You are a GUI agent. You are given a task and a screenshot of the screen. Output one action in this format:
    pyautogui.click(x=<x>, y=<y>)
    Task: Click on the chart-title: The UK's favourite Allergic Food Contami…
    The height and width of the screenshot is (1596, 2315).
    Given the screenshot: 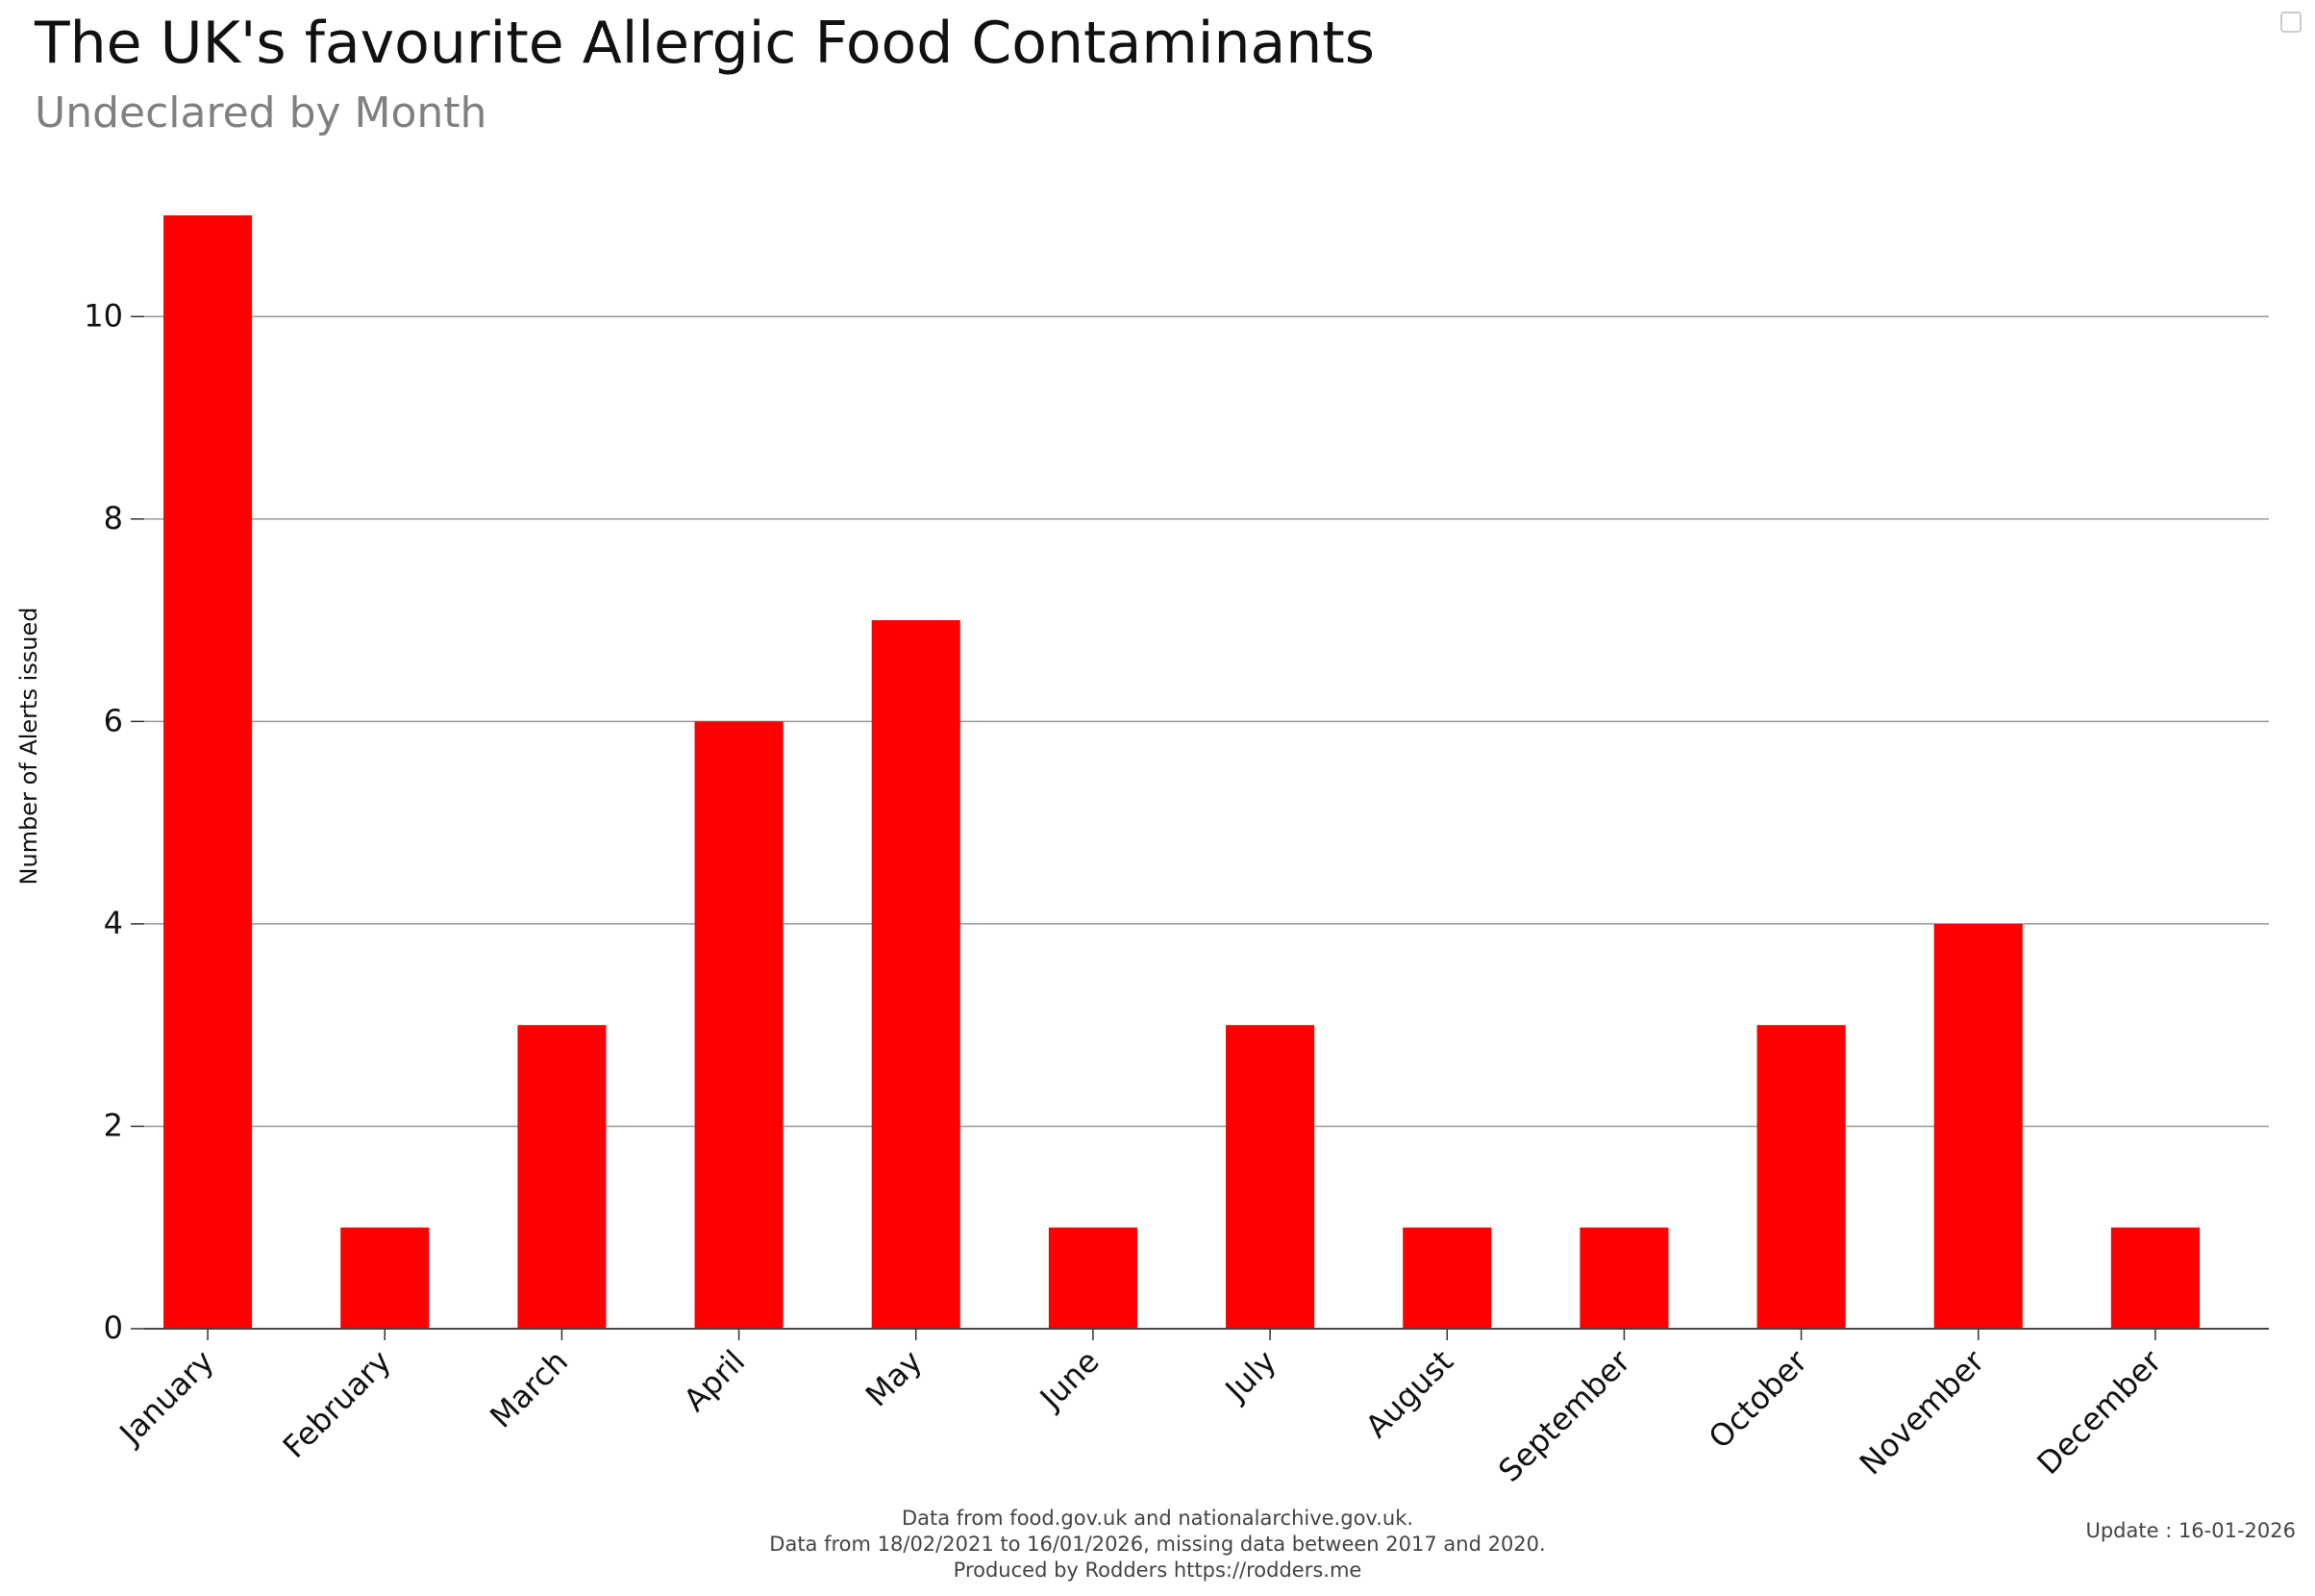 What is the action you would take?
    pyautogui.click(x=705, y=43)
    